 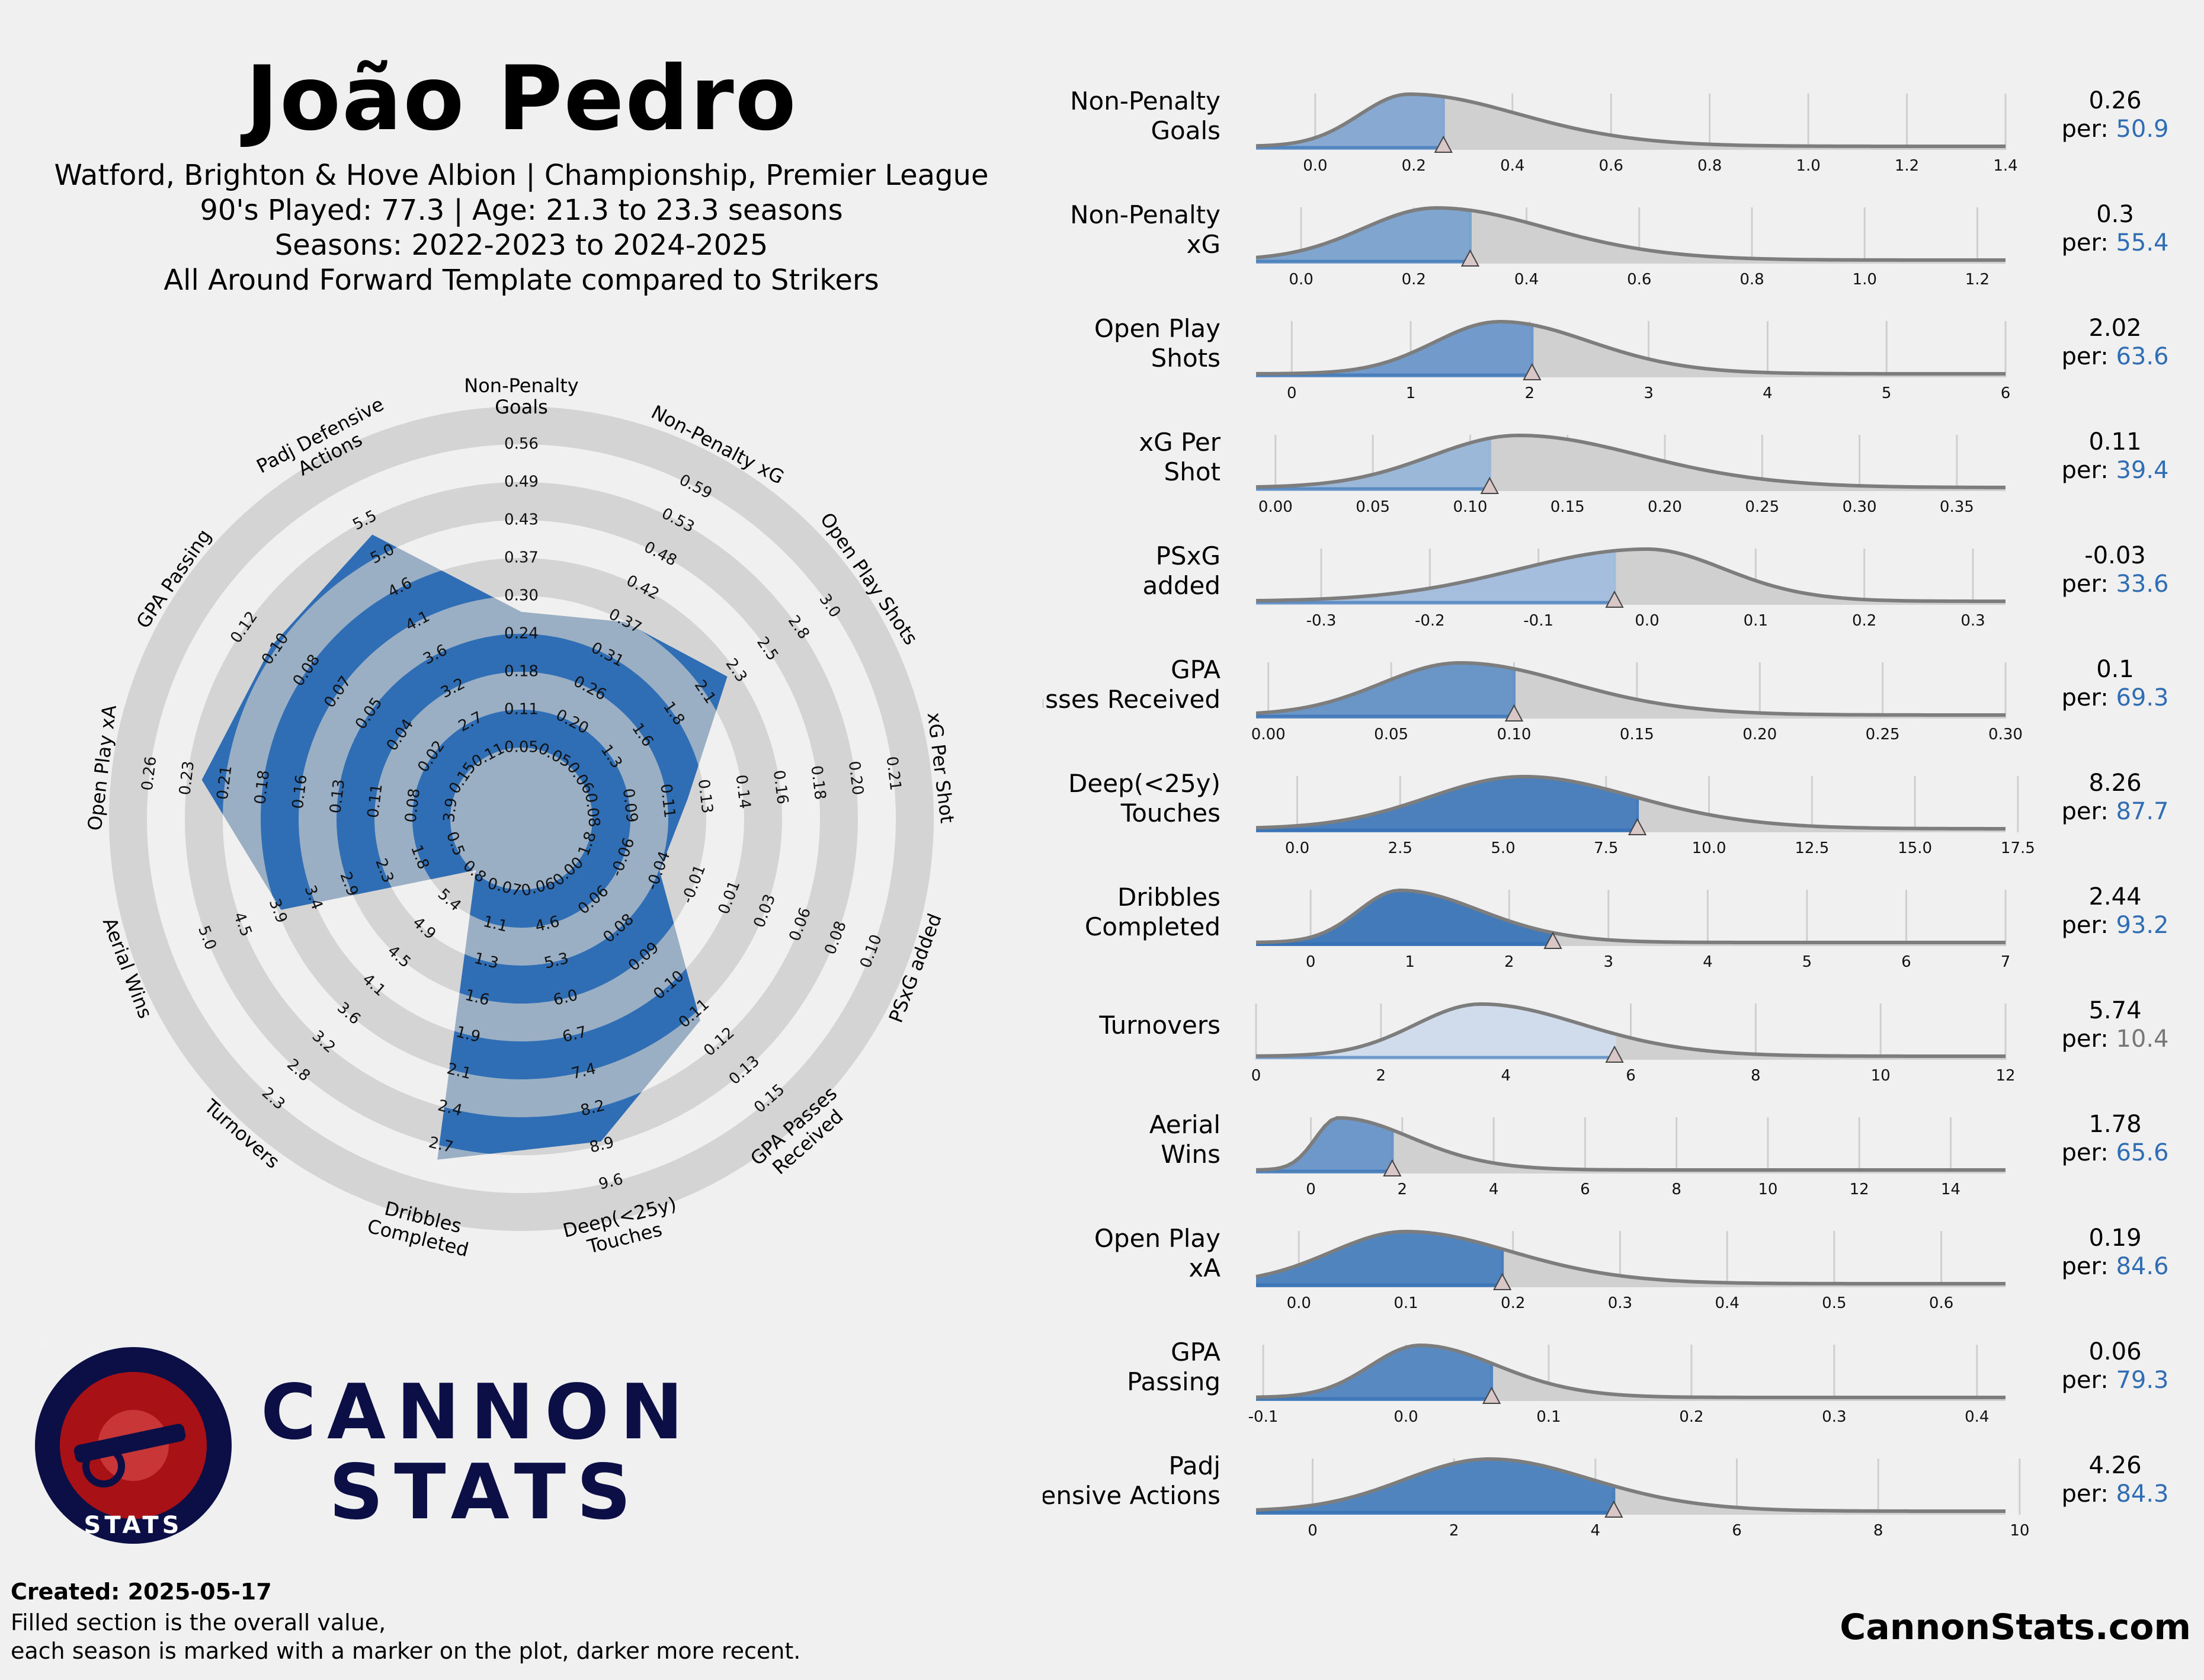 What do you see at coordinates (150, 773) in the screenshot?
I see `radar-scale-label: 0.26` at bounding box center [150, 773].